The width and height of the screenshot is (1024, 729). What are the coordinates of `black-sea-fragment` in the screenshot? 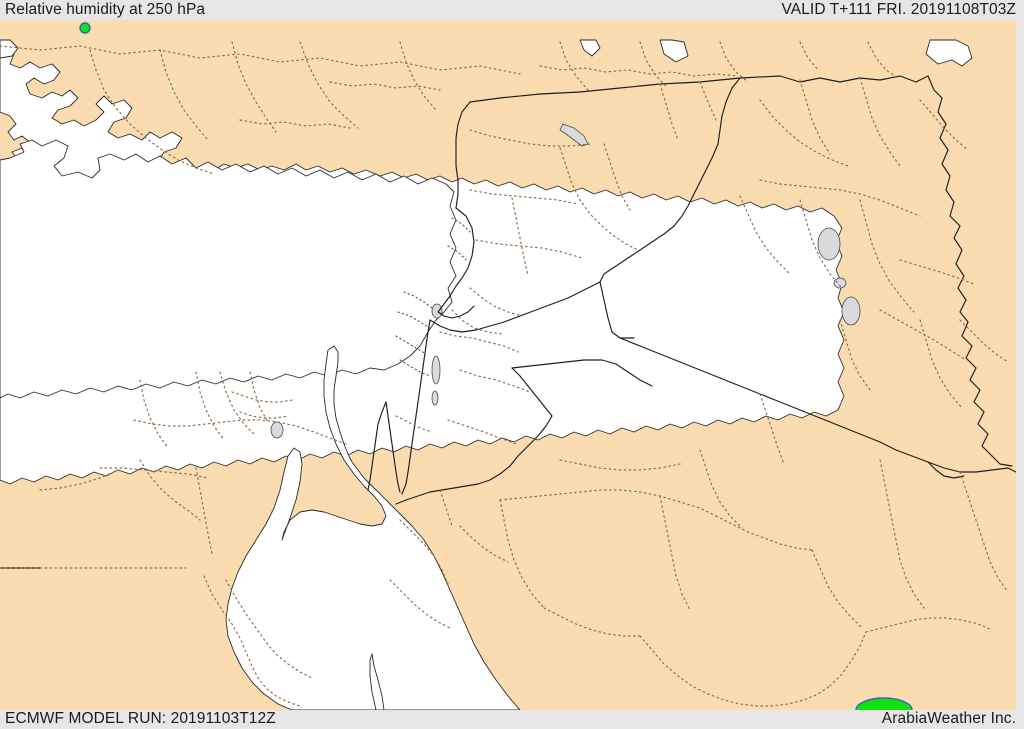 It's located at (9, 49).